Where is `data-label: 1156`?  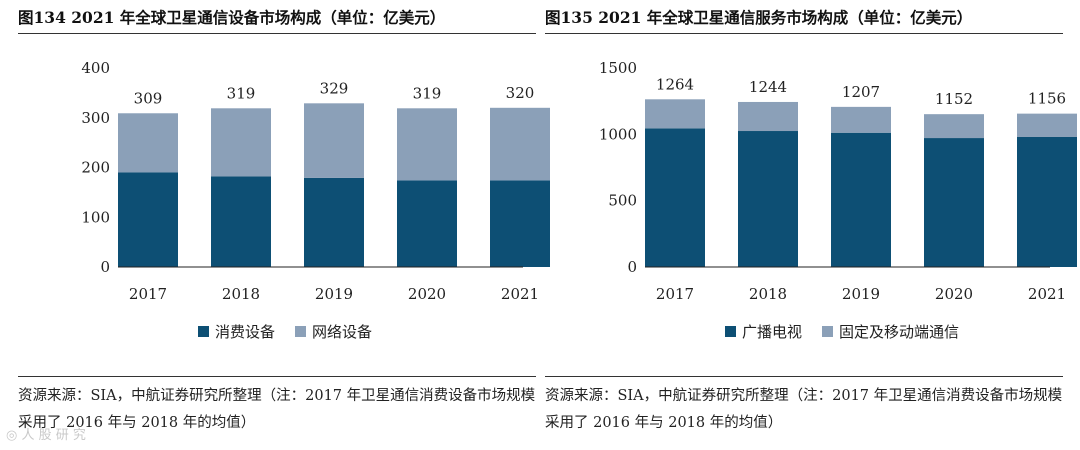 data-label: 1156 is located at coordinates (1047, 99).